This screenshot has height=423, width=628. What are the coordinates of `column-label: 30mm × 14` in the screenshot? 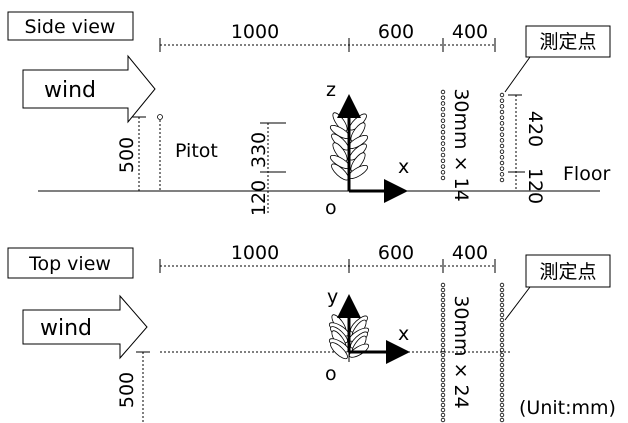 It's located at (461, 144).